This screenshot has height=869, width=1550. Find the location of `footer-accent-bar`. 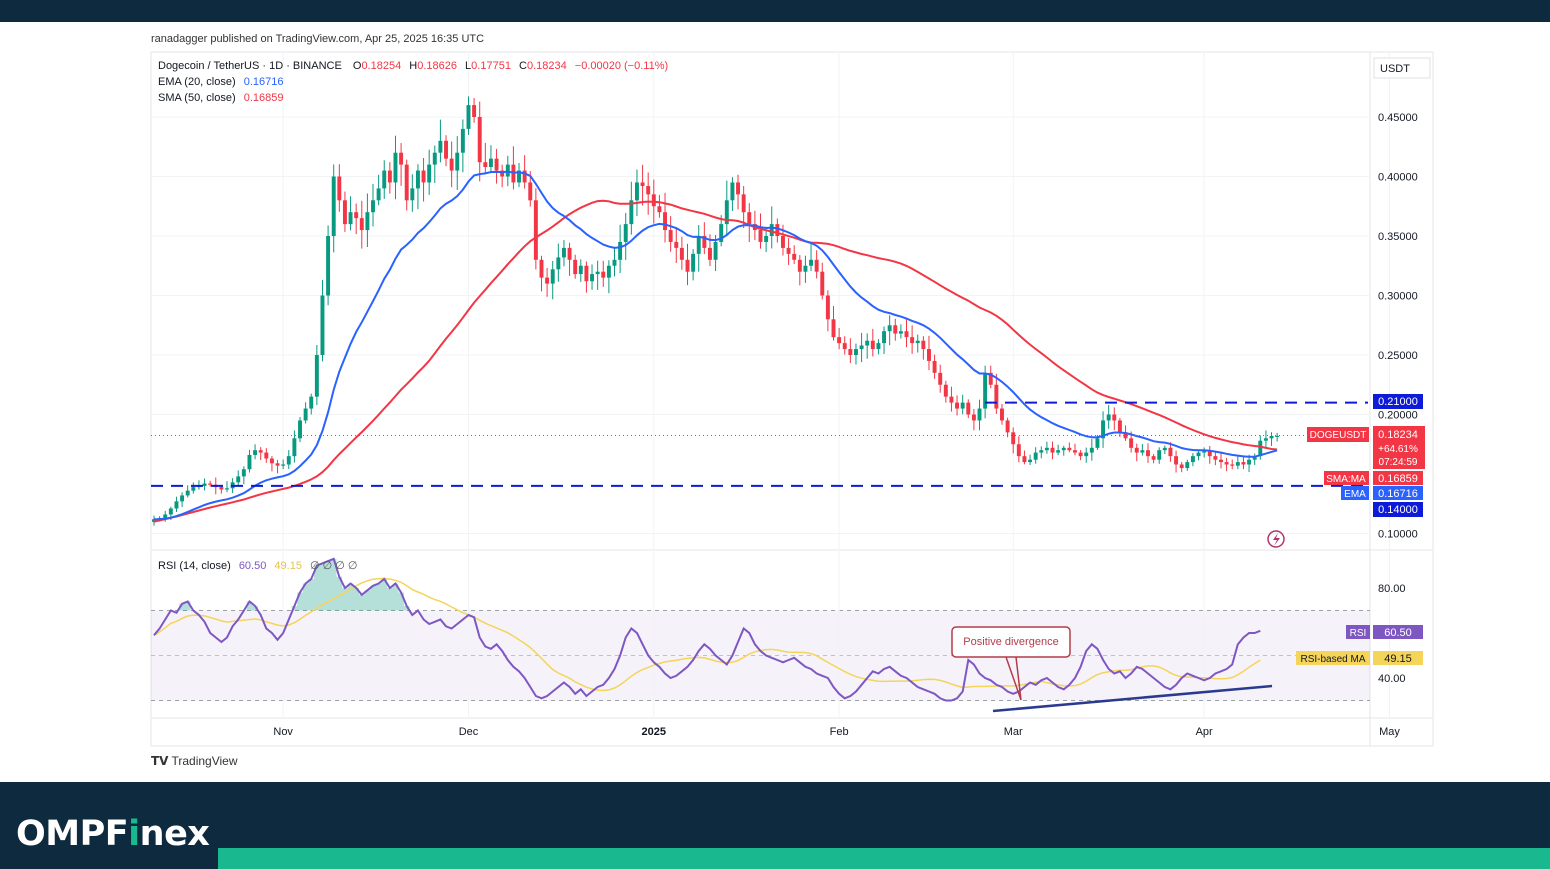

footer-accent-bar is located at coordinates (884, 858).